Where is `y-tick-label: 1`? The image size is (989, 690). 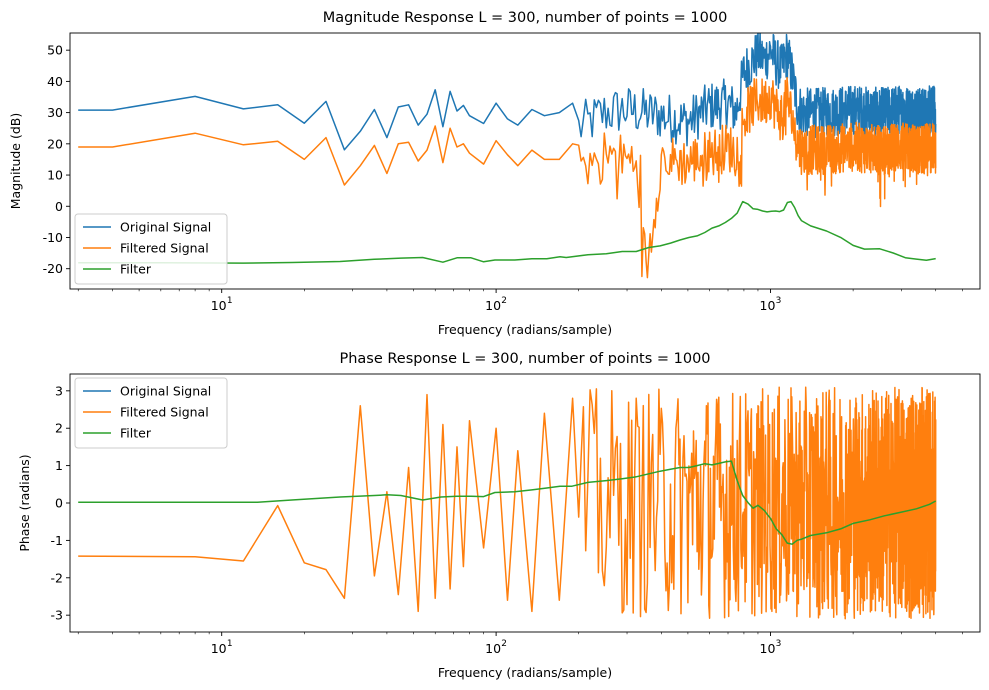
y-tick-label: 1 is located at coordinates (59, 465).